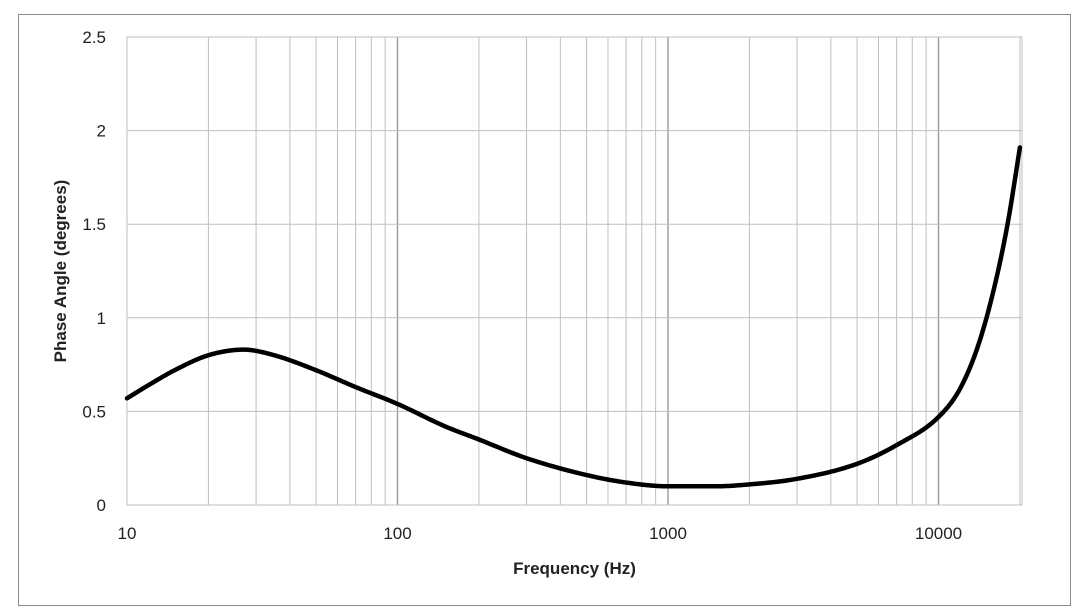 This screenshot has width=1080, height=615. What do you see at coordinates (94, 411) in the screenshot?
I see `y-tick-label: 0.5` at bounding box center [94, 411].